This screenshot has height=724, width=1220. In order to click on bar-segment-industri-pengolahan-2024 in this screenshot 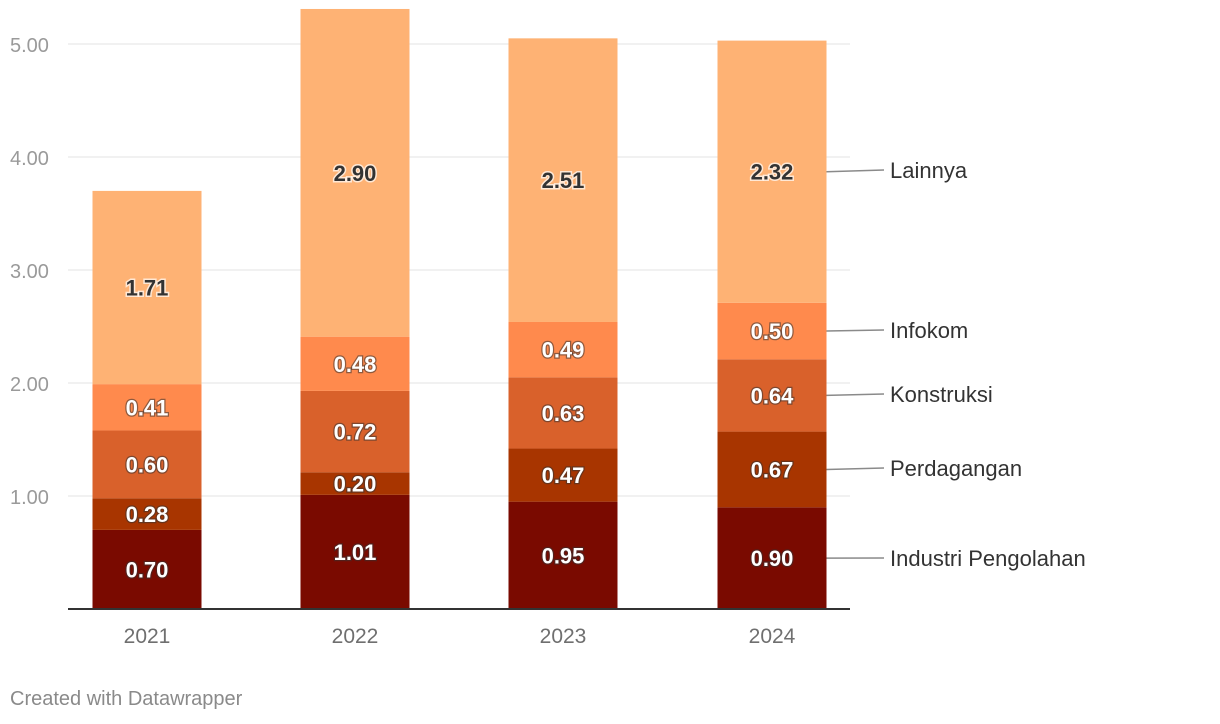, I will do `click(772, 558)`.